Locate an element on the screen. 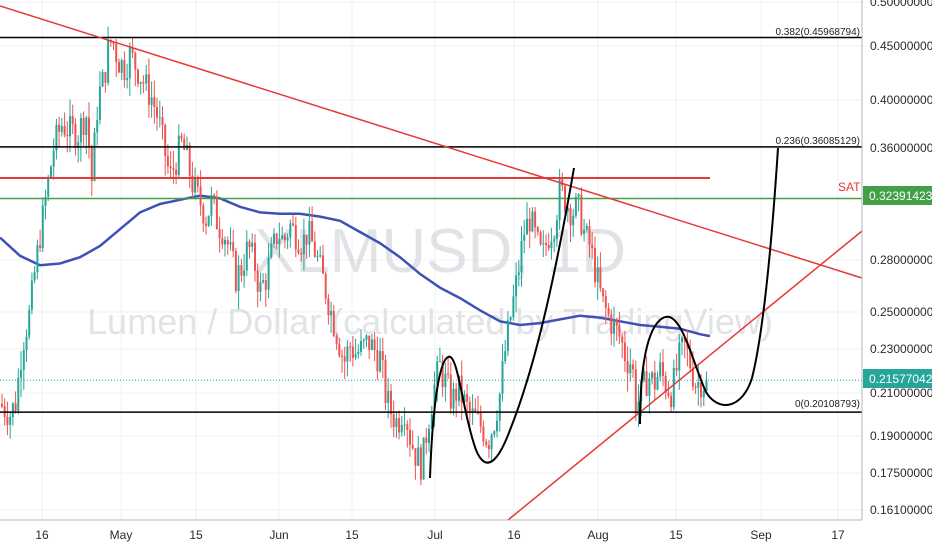  price-tick-023: 0.23000000 is located at coordinates (901, 349).